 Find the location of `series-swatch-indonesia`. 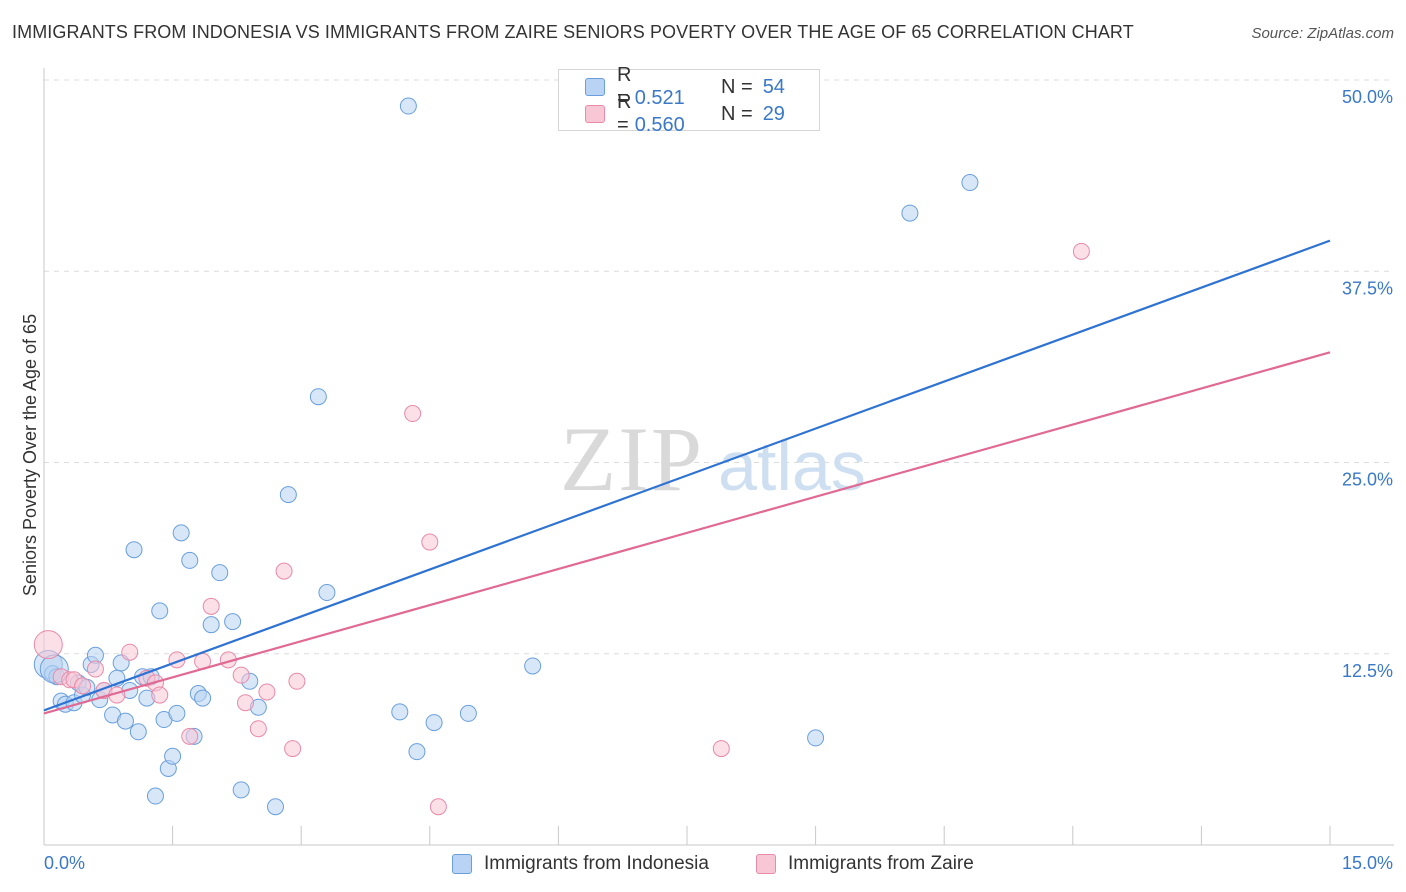

series-swatch-indonesia is located at coordinates (462, 864).